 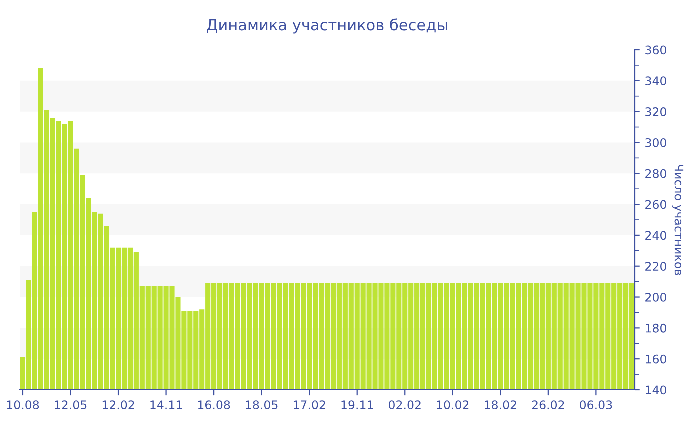 What do you see at coordinates (118, 405) in the screenshot?
I see `x-tick-label: 12.02` at bounding box center [118, 405].